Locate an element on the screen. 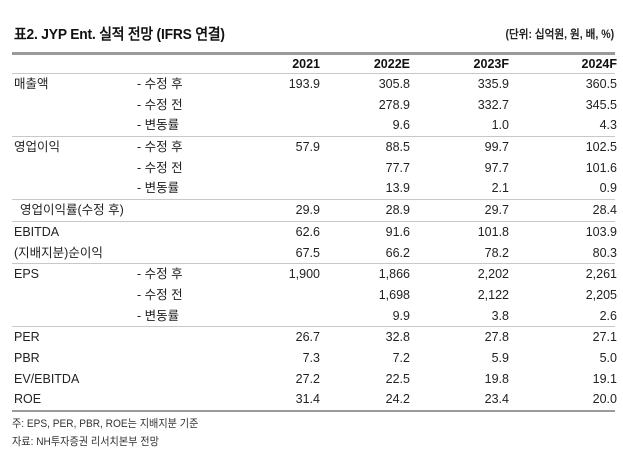 The image size is (623, 468). row-label: EBITDA is located at coordinates (37, 231).